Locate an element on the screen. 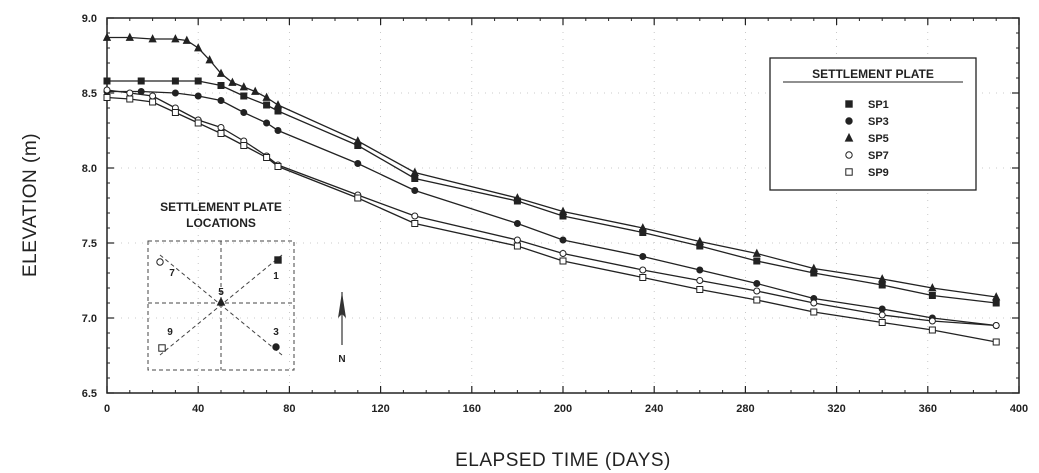 This screenshot has height=473, width=1039. legend-items: SP1 SP3 SP5 SP7 SP9 is located at coordinates (866, 139).